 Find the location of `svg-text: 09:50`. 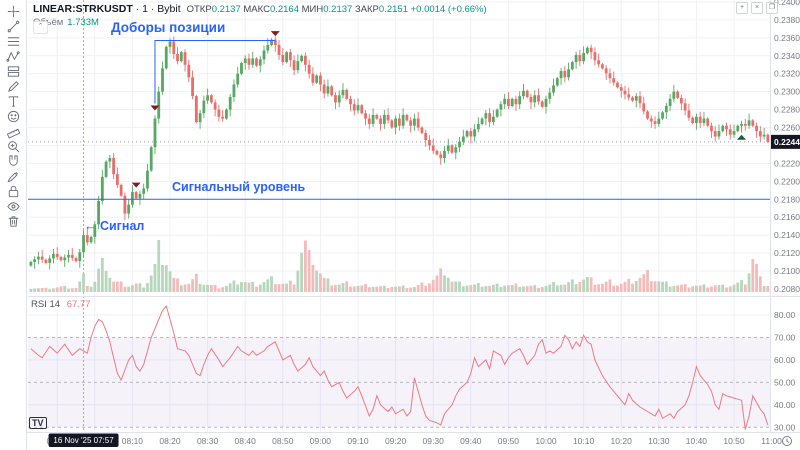

svg-text: 09:50 is located at coordinates (509, 441).